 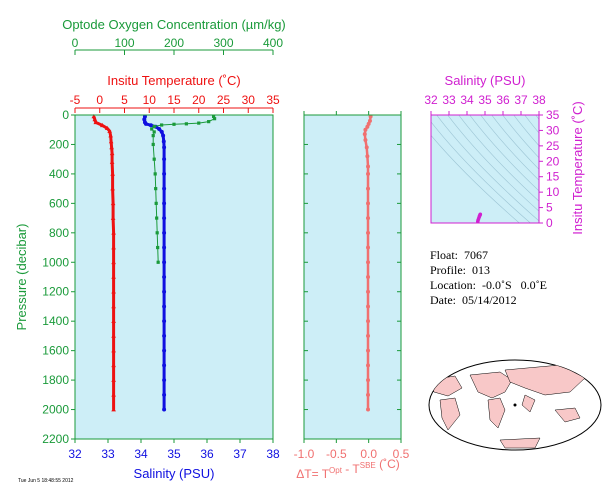 What do you see at coordinates (449, 100) in the screenshot?
I see `ts-salinity-tick-label: 33` at bounding box center [449, 100].